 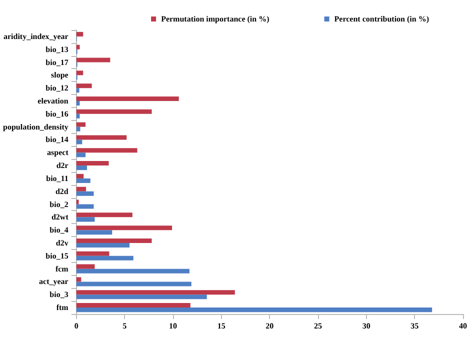 I want to click on y-tick-label: aridity_index_year, so click(x=36, y=36).